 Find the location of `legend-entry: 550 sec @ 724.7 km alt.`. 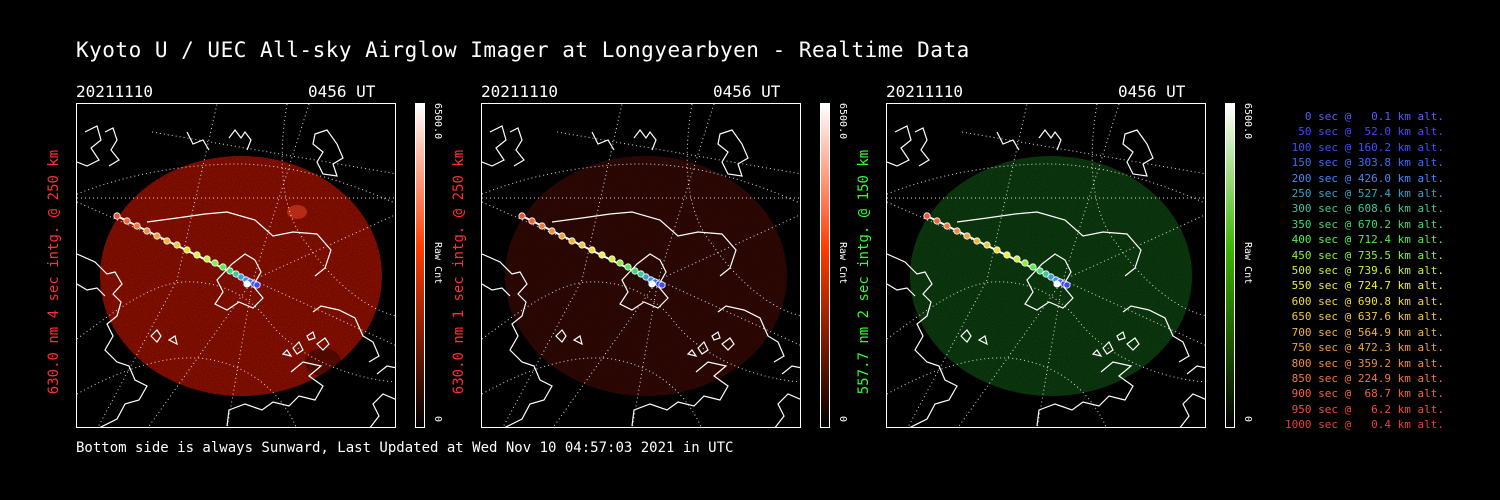

legend-entry: 550 sec @ 724.7 km alt. is located at coordinates (1367, 286).